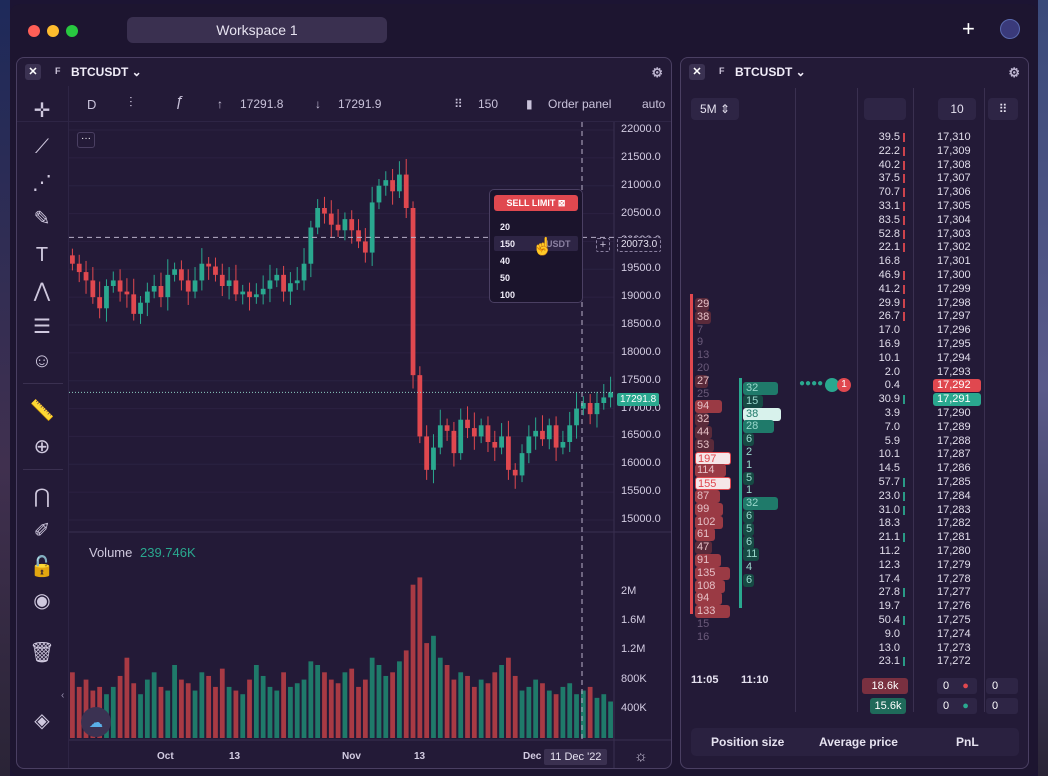  Describe the element at coordinates (536, 203) in the screenshot. I see `sell-limit-button: SELL LIMIT ⊠` at that location.